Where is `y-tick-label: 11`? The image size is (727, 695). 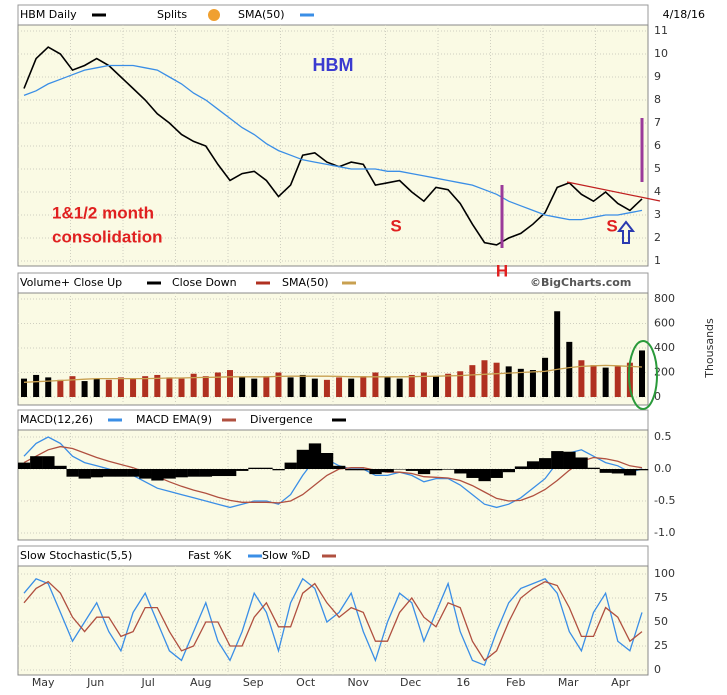
y-tick-label: 11 is located at coordinates (661, 30).